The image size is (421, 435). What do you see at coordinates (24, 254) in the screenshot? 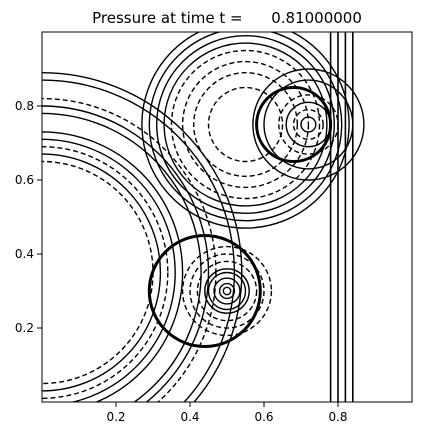
I see `y-tick-label: 0.4` at bounding box center [24, 254].